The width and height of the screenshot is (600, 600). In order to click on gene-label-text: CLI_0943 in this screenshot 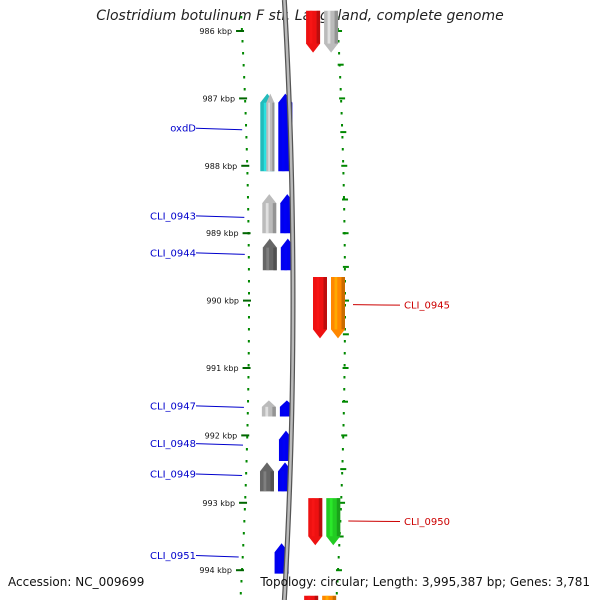, I will do `click(173, 216)`.